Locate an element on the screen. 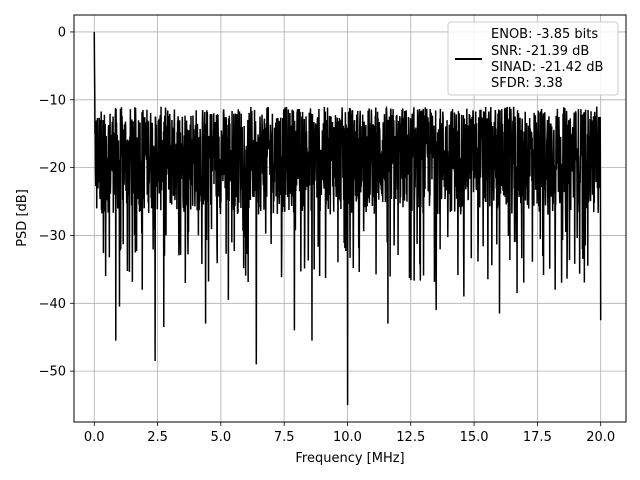 The width and height of the screenshot is (640, 480). x-tick-label: 17.5 is located at coordinates (537, 437).